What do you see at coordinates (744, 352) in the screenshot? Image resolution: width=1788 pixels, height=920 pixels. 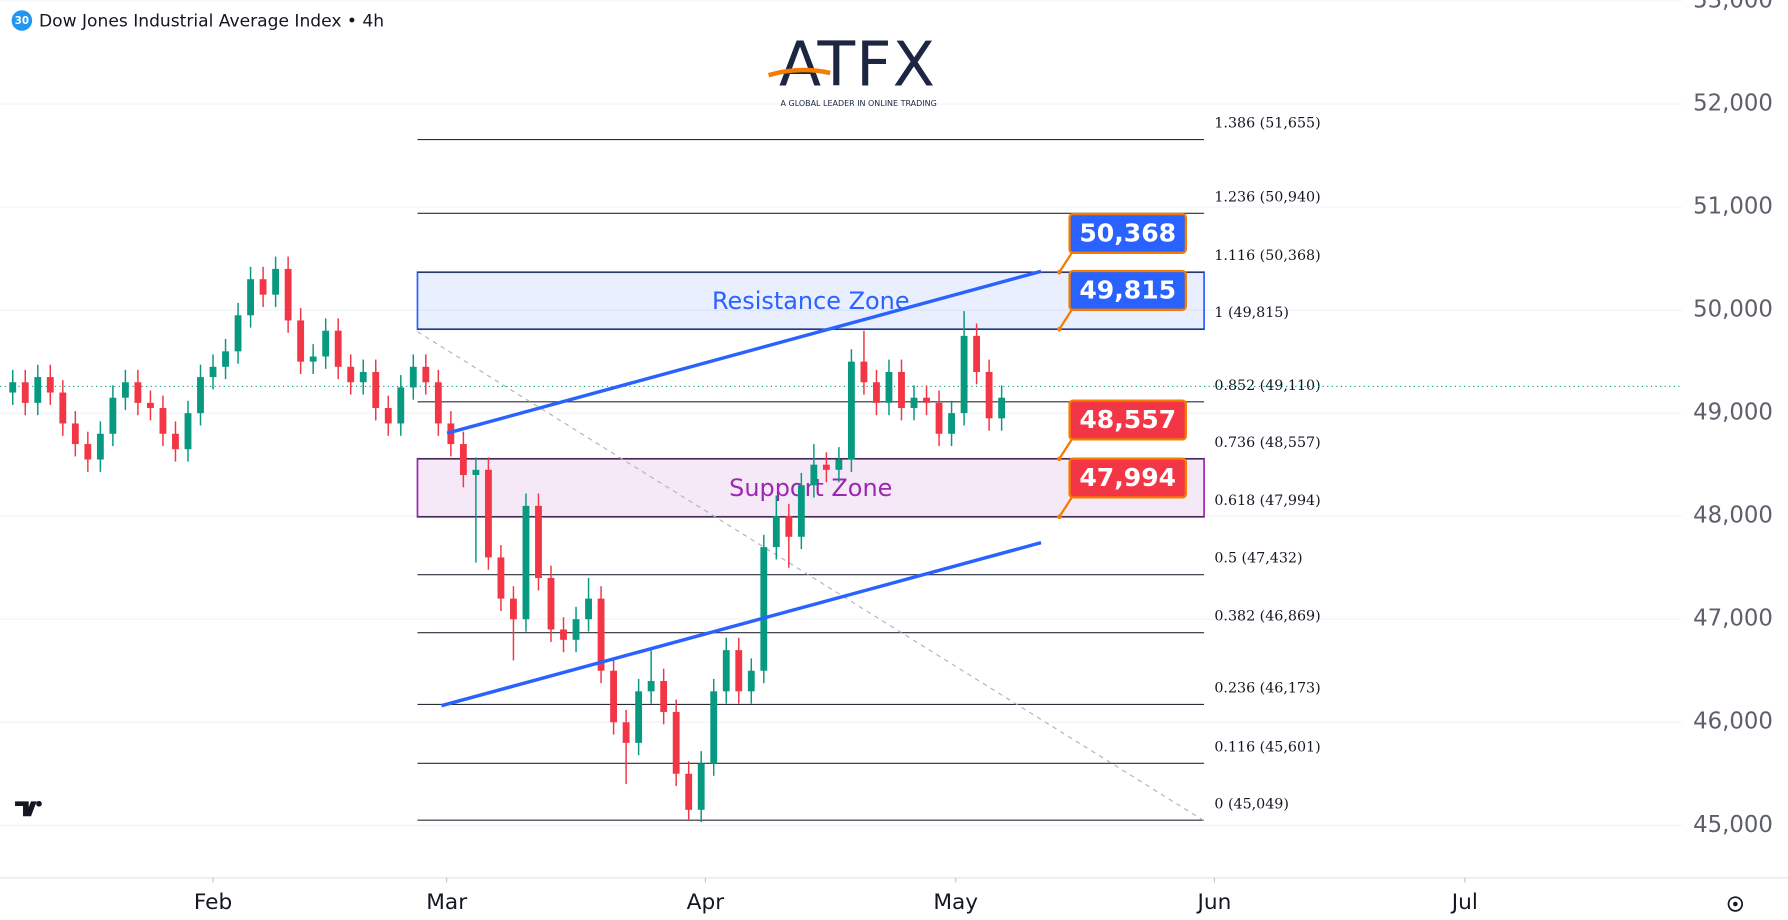 I see `resistance-trendline` at bounding box center [744, 352].